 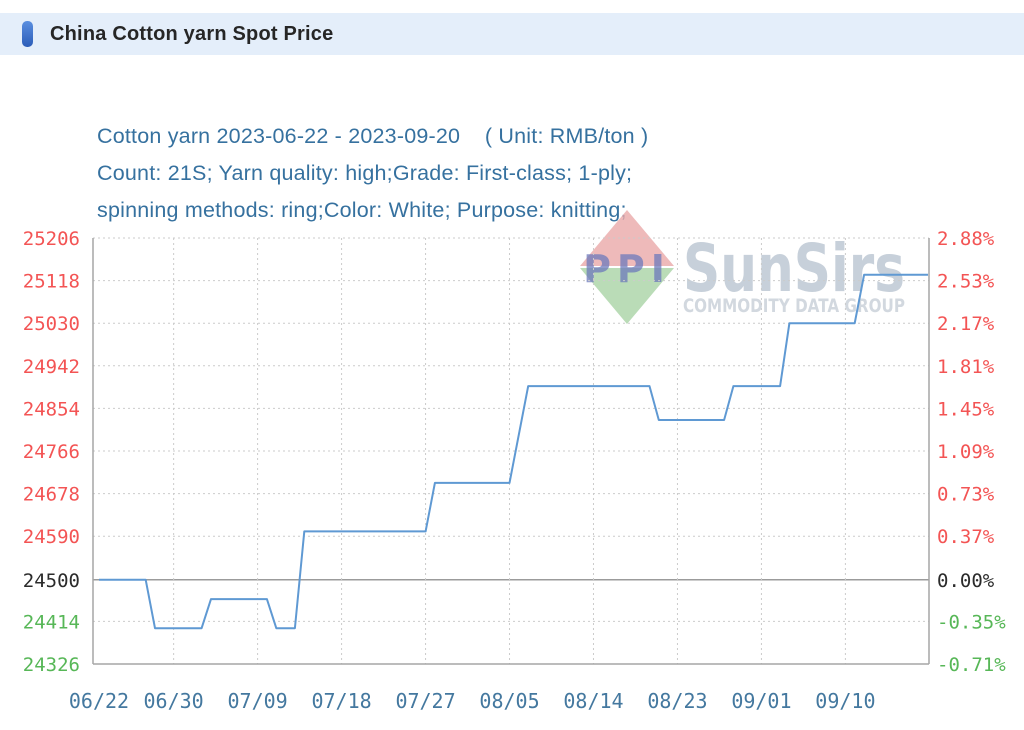 I want to click on y-axis-left-label: 24942, so click(x=51, y=367).